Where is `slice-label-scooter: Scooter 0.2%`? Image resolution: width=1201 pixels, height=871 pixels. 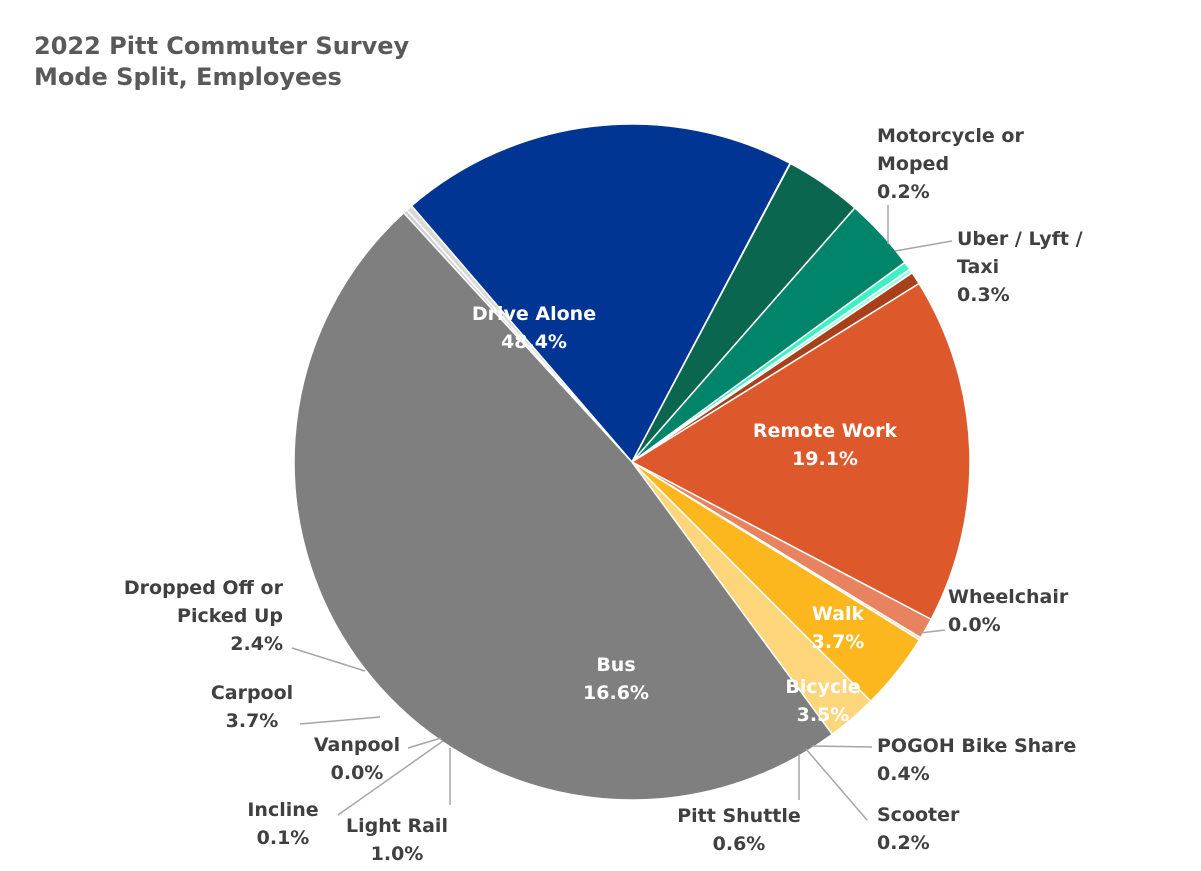 slice-label-scooter: Scooter 0.2% is located at coordinates (918, 829).